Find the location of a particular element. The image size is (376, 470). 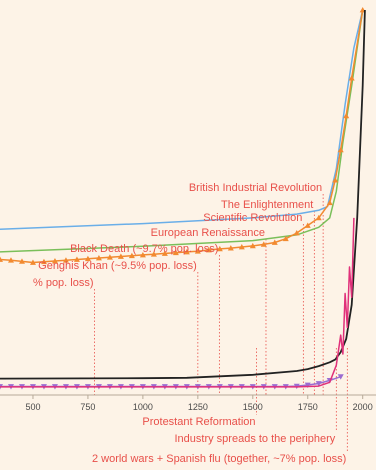

annotation-label: Black Death (~9.7% pop. loss) is located at coordinates (144, 249).